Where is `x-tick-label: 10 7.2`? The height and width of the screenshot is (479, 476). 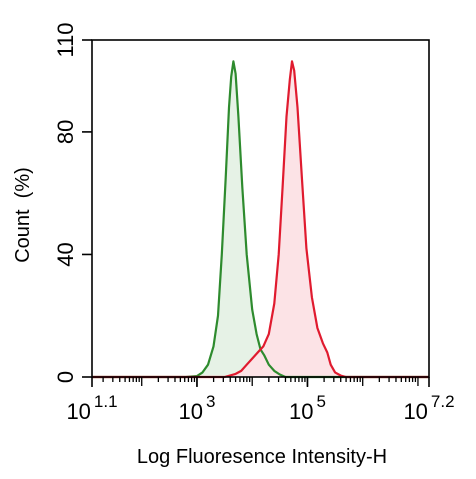
x-tick-label: 10 7.2 is located at coordinates (428, 408).